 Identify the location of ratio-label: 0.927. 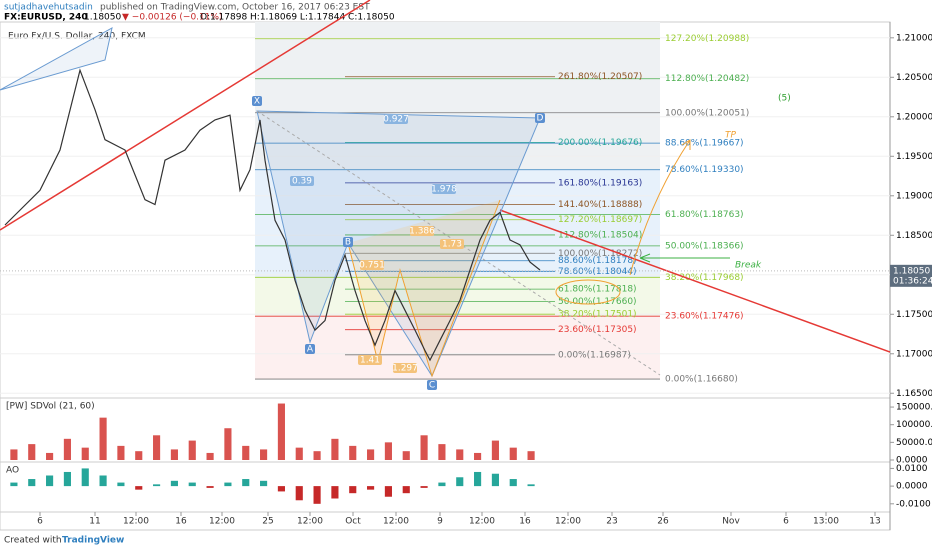
(396, 120).